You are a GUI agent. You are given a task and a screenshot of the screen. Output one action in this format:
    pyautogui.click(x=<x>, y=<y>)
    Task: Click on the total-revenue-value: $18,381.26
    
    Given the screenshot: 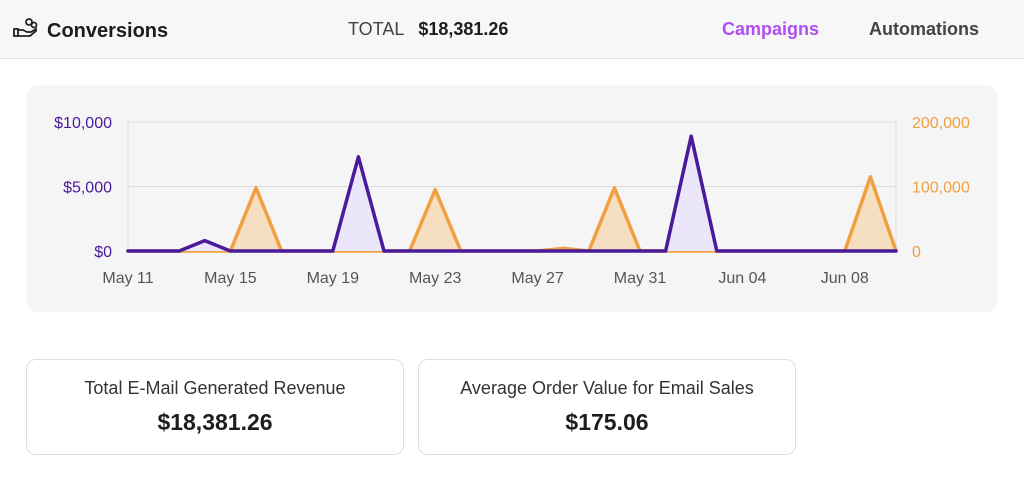 What is the action you would take?
    pyautogui.click(x=215, y=422)
    